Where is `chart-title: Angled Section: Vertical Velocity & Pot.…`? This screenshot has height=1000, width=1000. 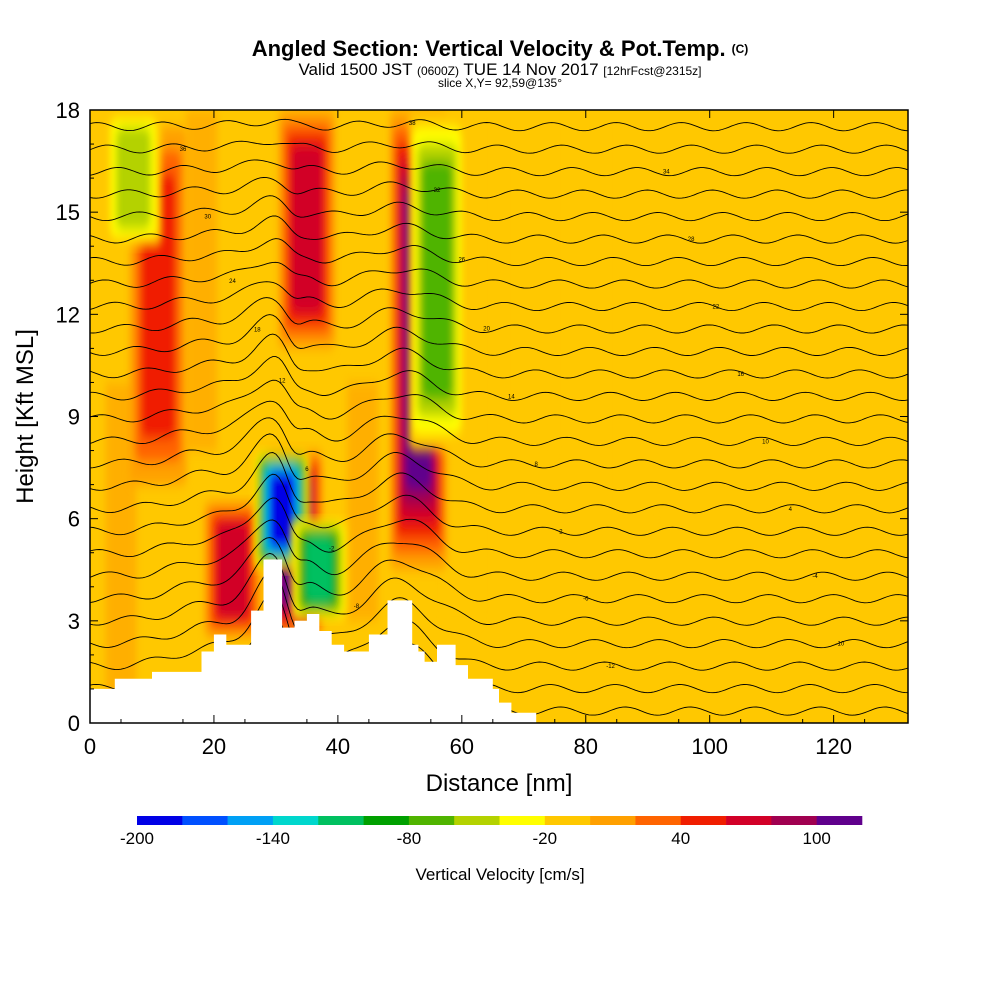 chart-title: Angled Section: Vertical Velocity & Pot.… is located at coordinates (500, 49).